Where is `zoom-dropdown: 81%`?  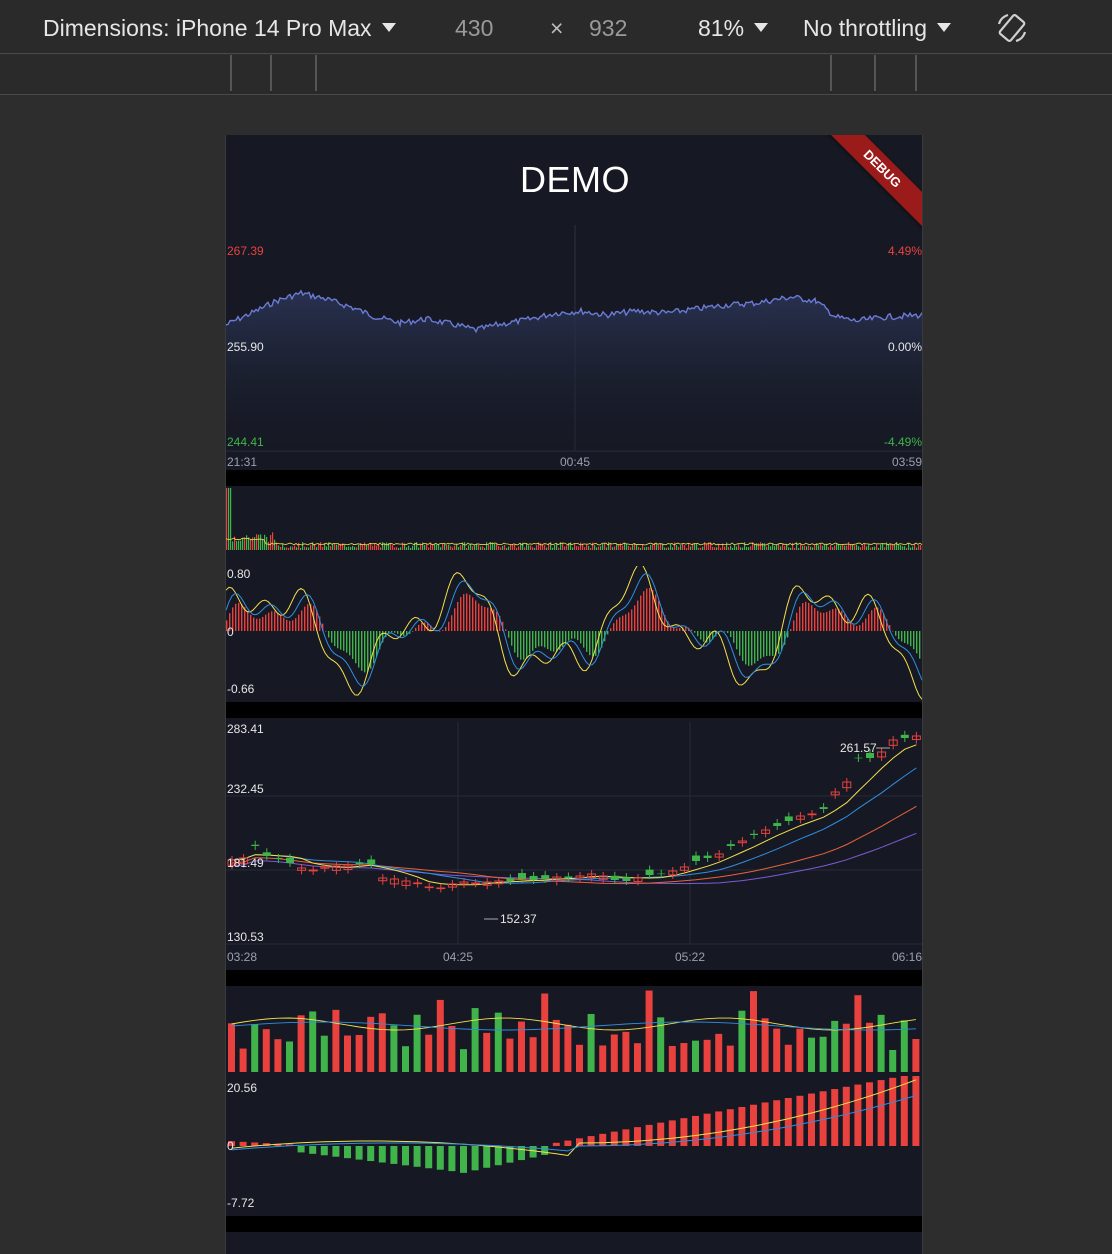
zoom-dropdown: 81% is located at coordinates (733, 28).